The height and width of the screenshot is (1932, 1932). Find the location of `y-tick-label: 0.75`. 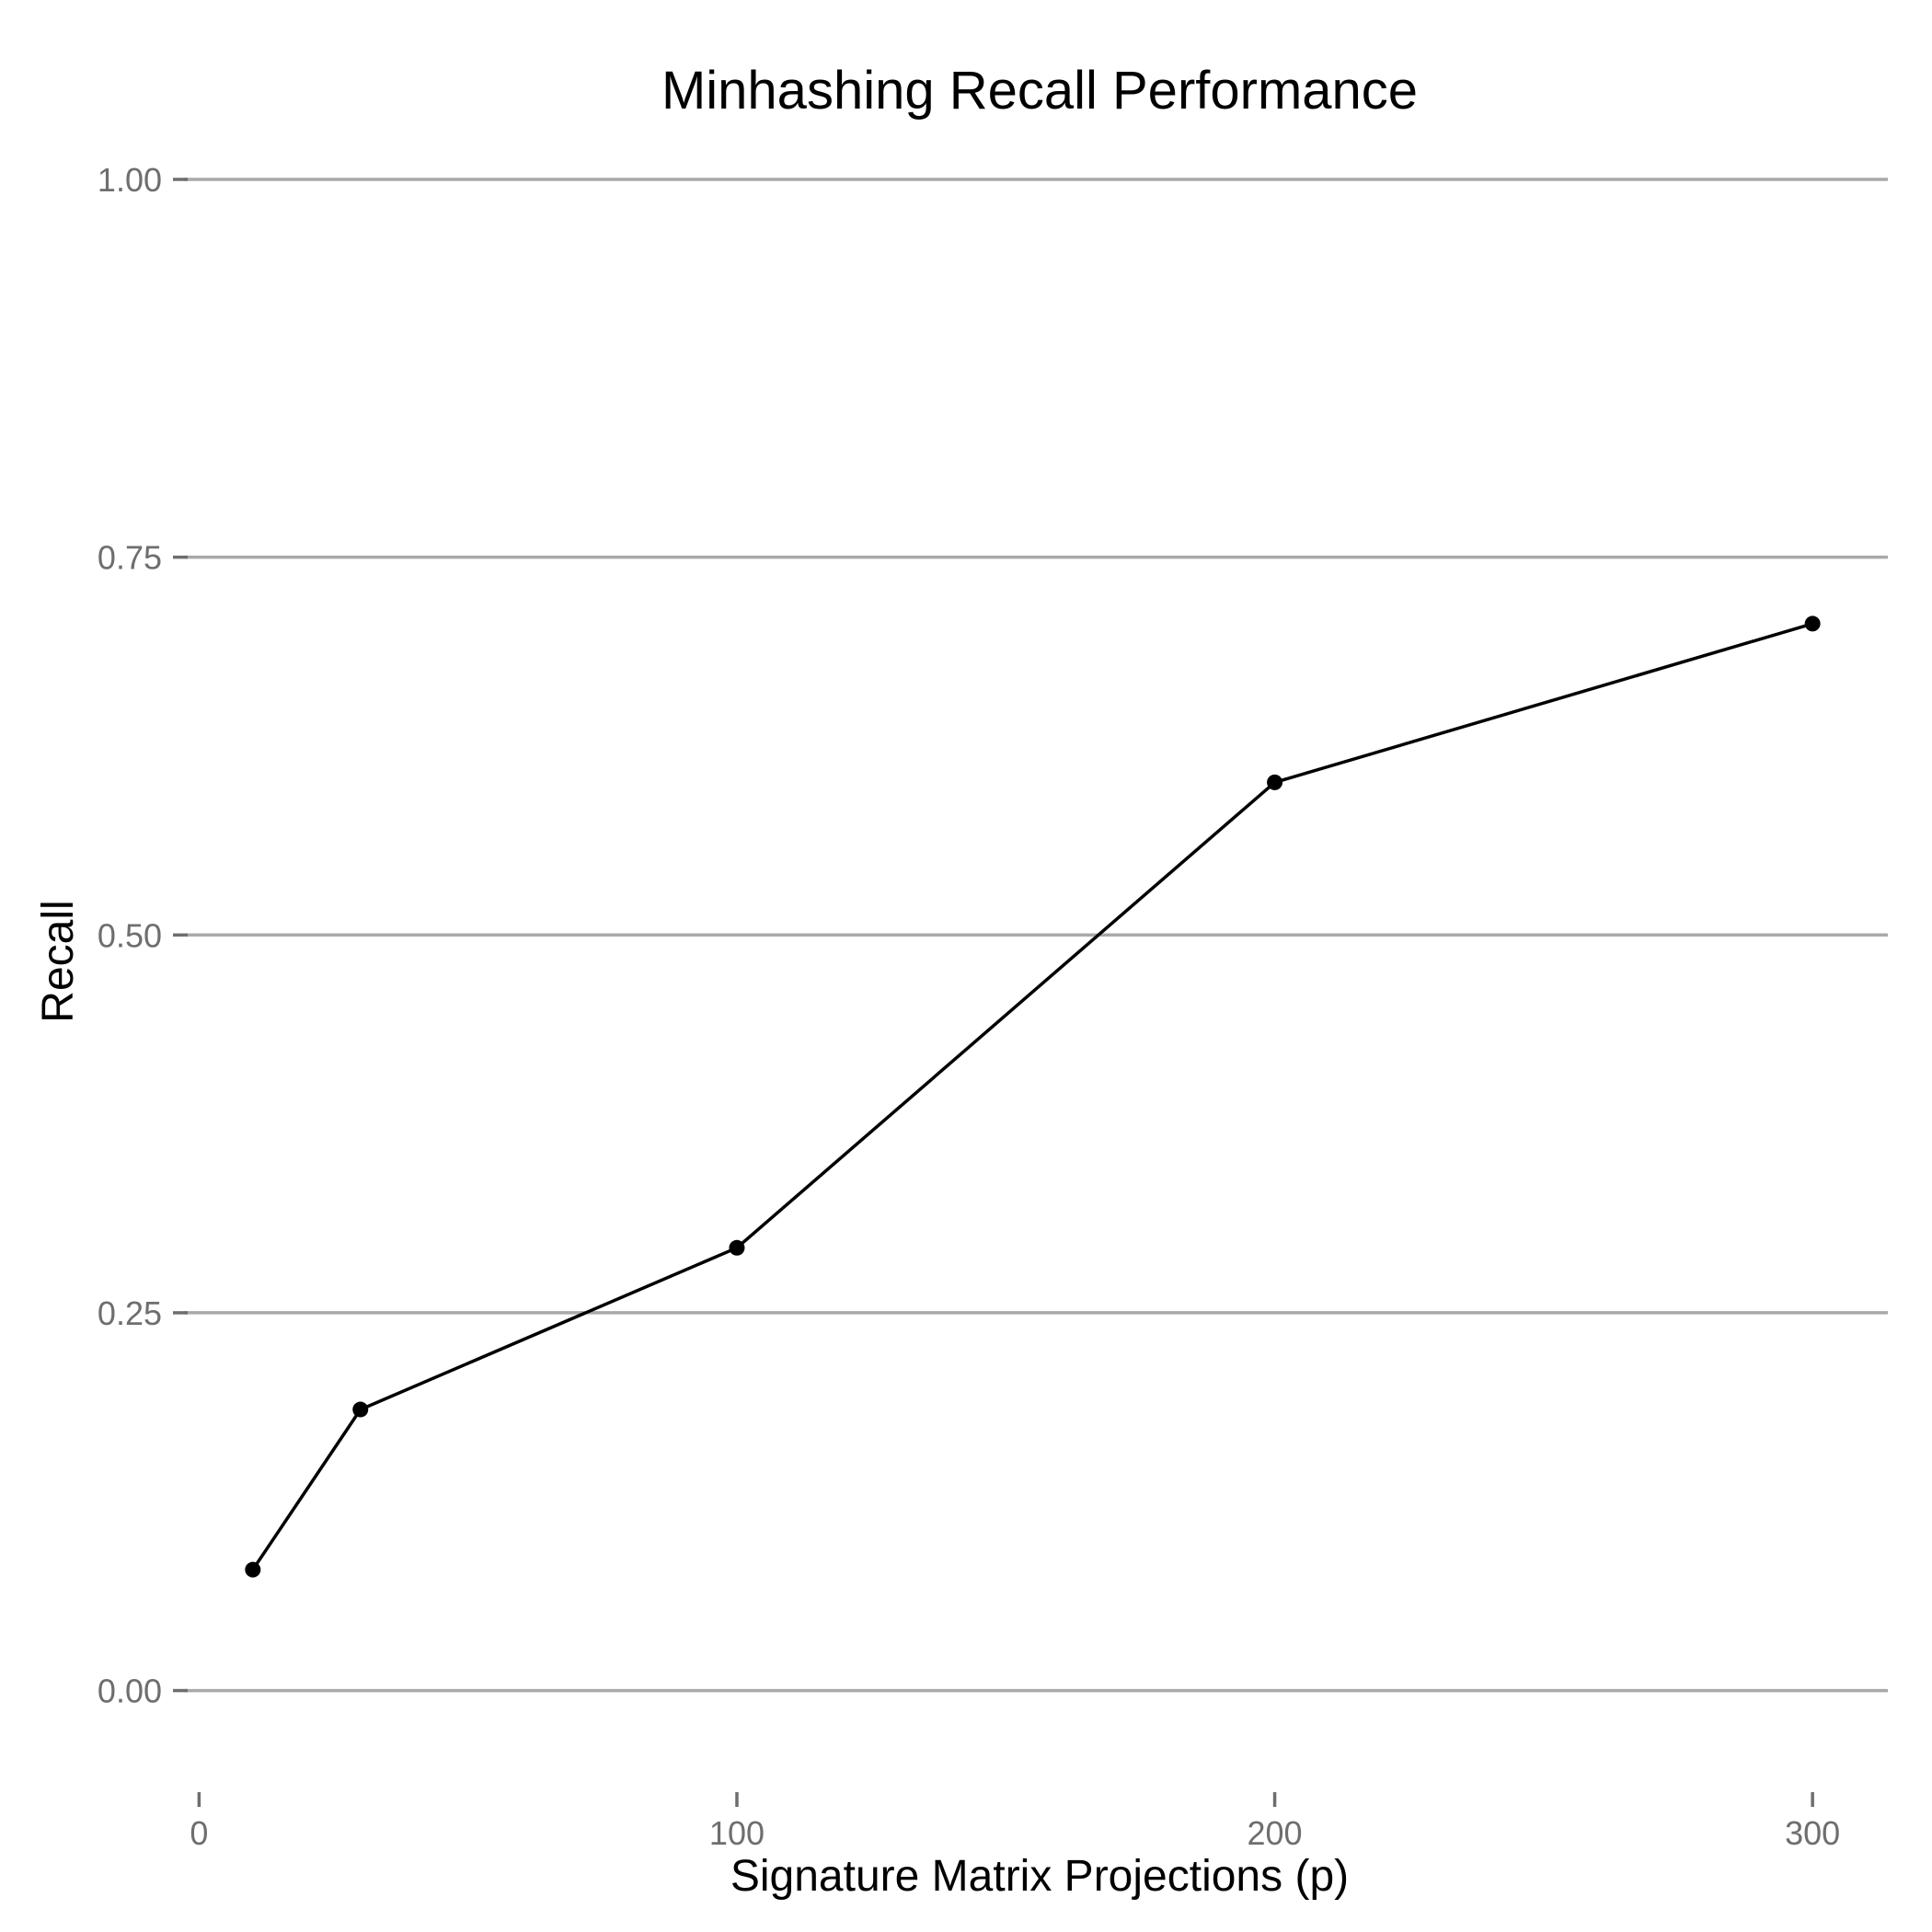

y-tick-label: 0.75 is located at coordinates (130, 558).